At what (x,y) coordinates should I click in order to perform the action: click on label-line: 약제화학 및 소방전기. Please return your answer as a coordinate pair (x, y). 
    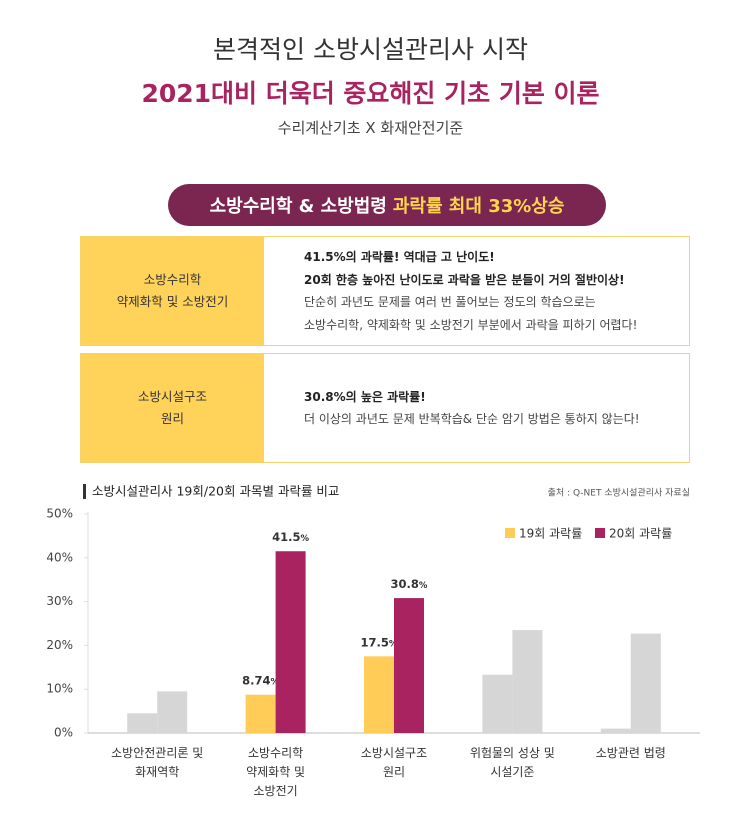
    Looking at the image, I should click on (172, 301).